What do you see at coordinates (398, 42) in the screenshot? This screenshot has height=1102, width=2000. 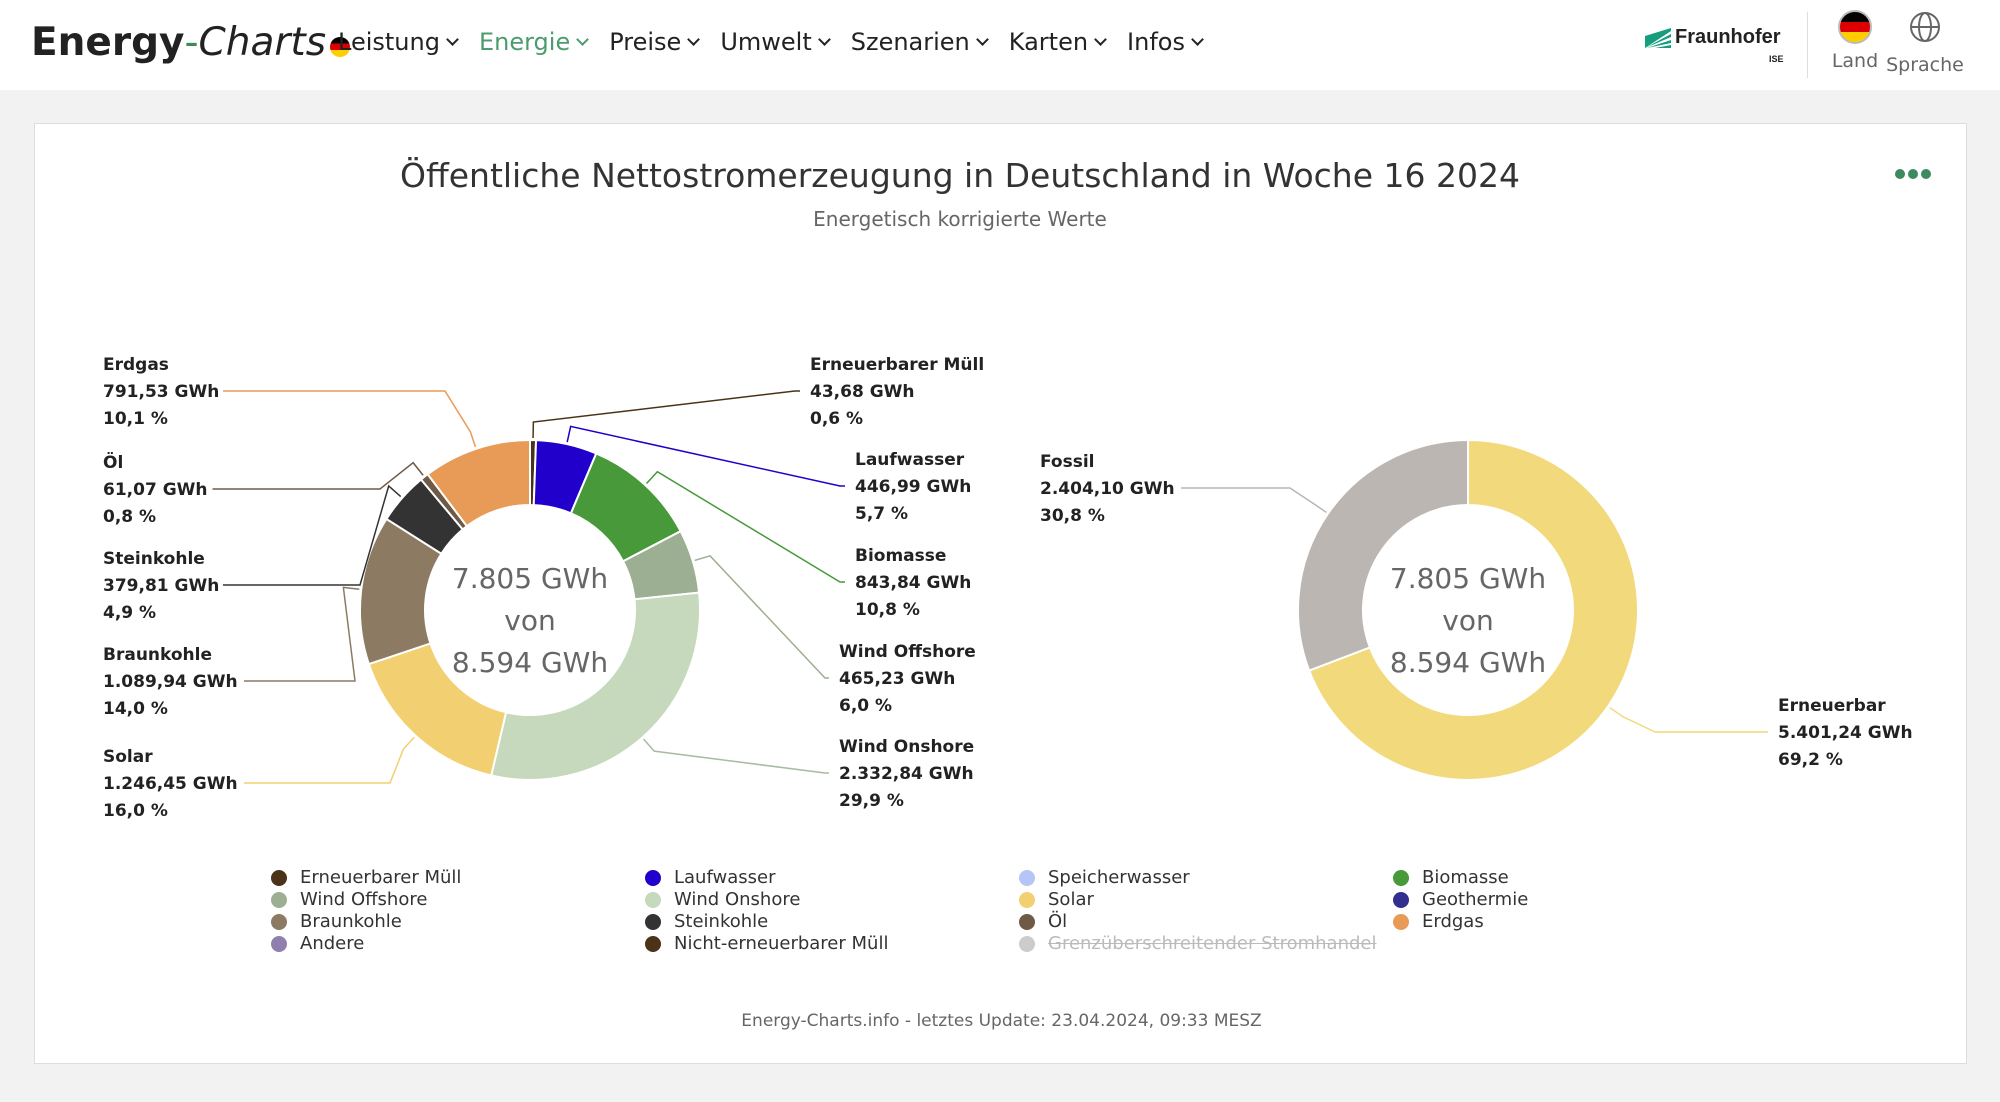 I see `menu-item-leistung: Leistung` at bounding box center [398, 42].